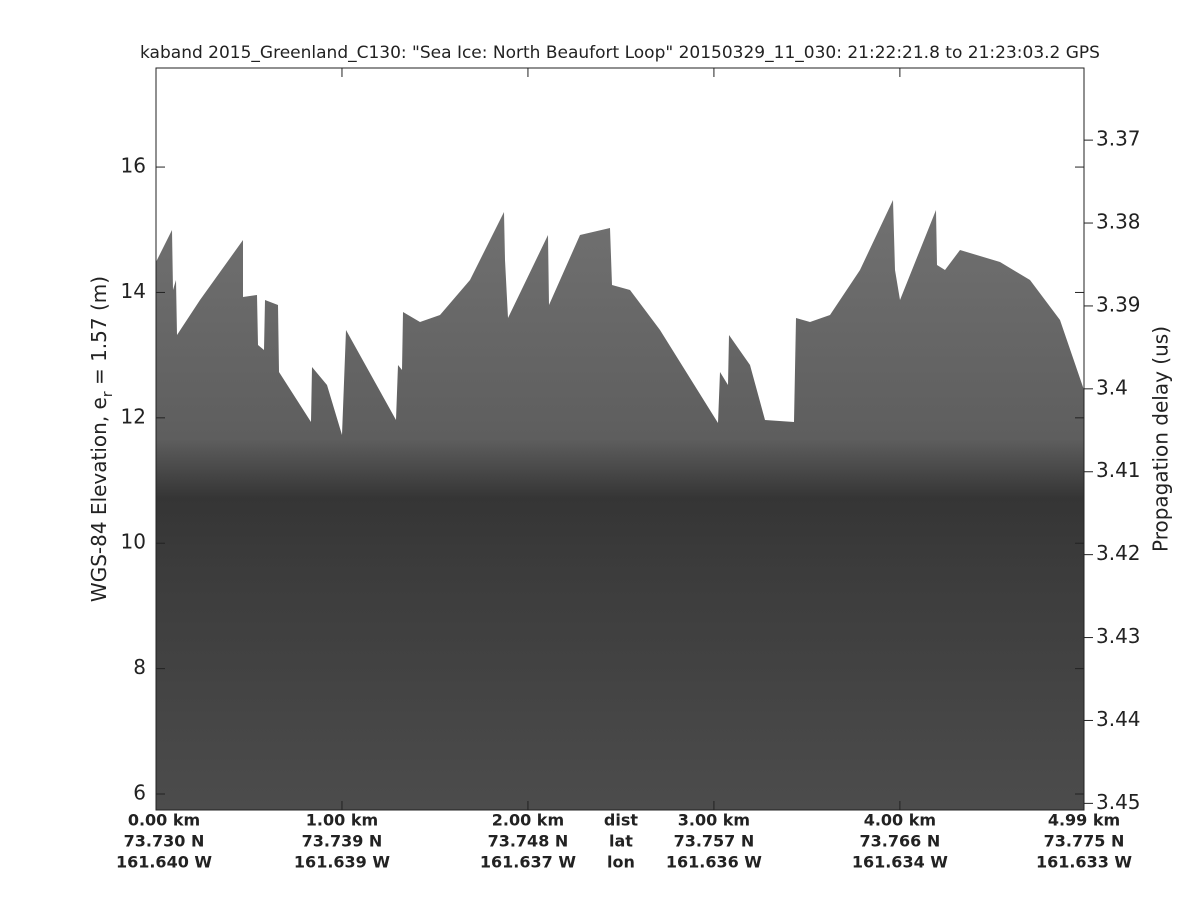 The width and height of the screenshot is (1200, 900). Describe the element at coordinates (1084, 862) in the screenshot. I see `x-lon-label: 161.633 W` at that location.